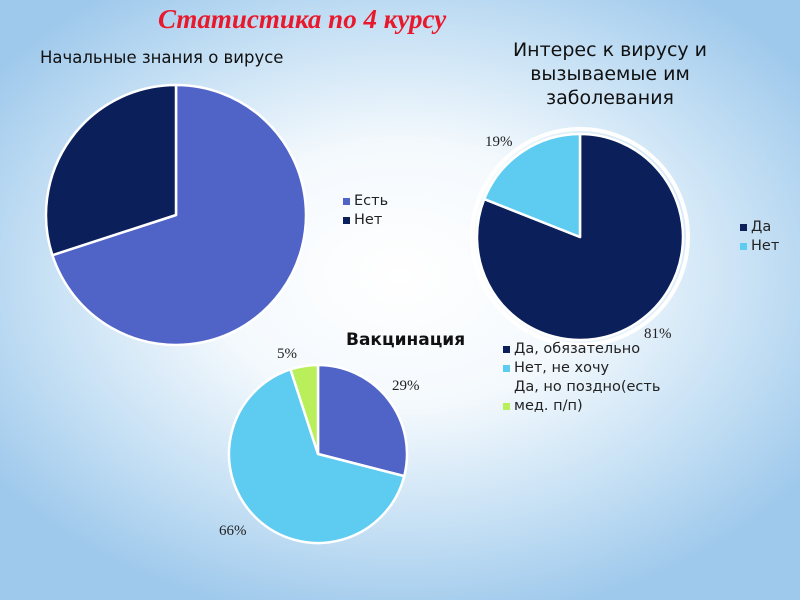 Image resolution: width=800 pixels, height=600 pixels. What do you see at coordinates (287, 354) in the screenshot?
I see `chart3-data-label-late: 5%` at bounding box center [287, 354].